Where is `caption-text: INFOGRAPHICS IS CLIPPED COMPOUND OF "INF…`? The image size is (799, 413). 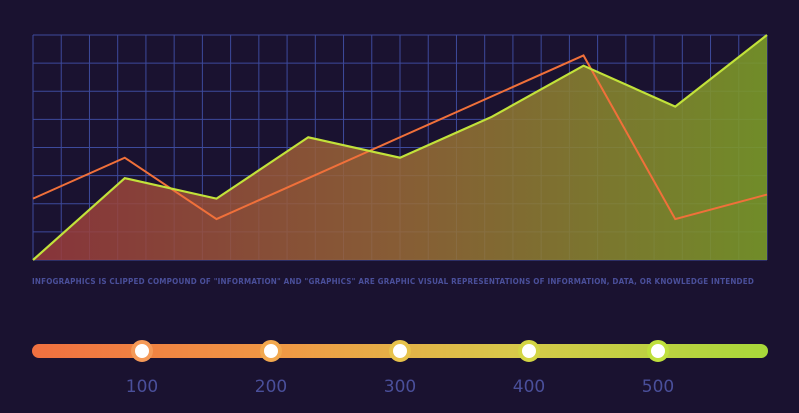
caption-text: INFOGRAPHICS IS CLIPPED COMPOUND OF "INF… is located at coordinates (393, 281).